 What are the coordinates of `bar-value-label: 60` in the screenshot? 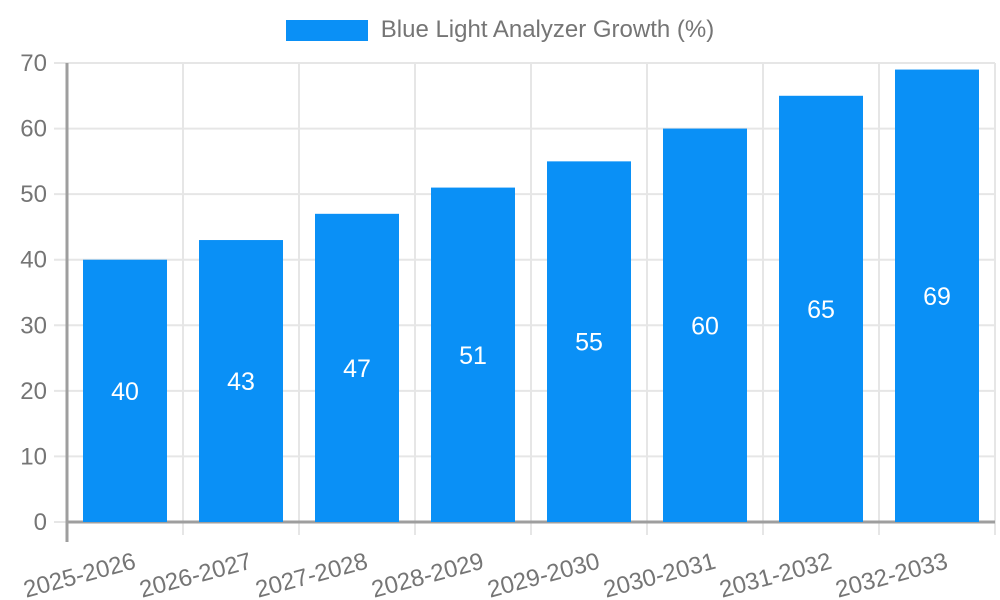 It's located at (705, 326).